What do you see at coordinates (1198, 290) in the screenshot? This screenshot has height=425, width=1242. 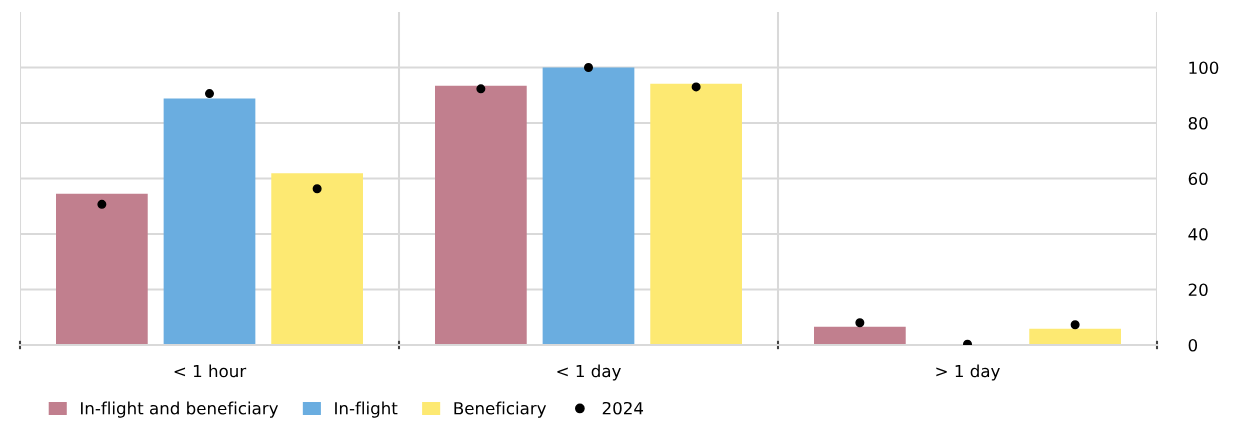 I see `y-tick-label: 20` at bounding box center [1198, 290].